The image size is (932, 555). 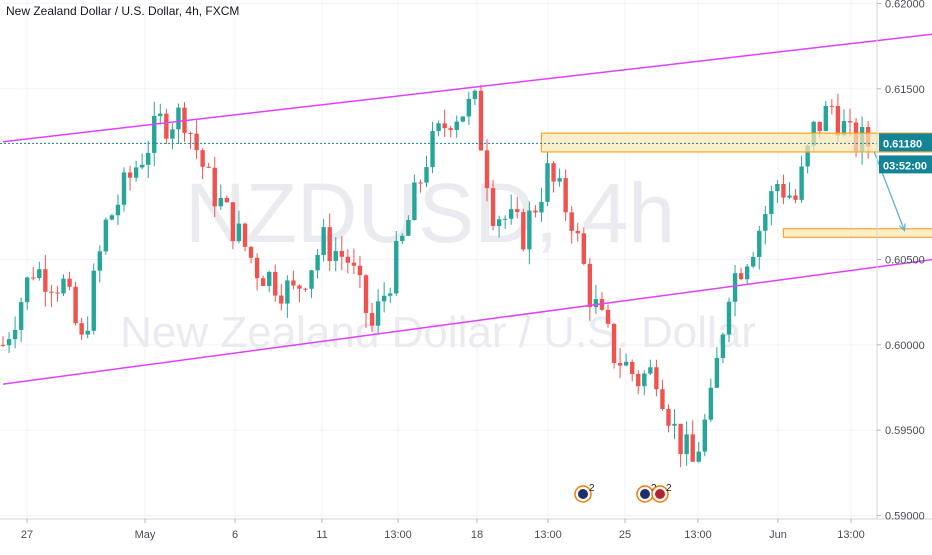 I want to click on countdown-box, so click(x=905, y=164).